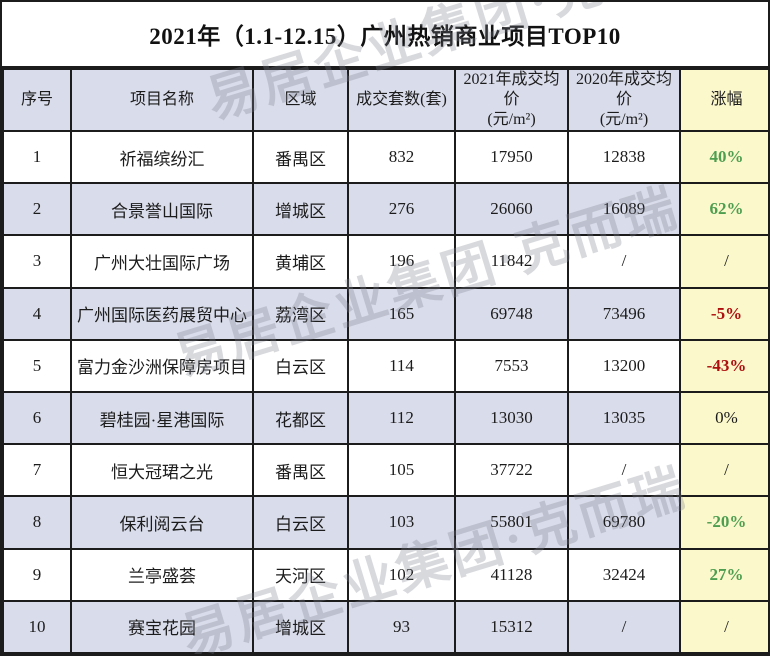 The height and width of the screenshot is (656, 770). I want to click on project-name-cell: 富力金沙洲保障房项目, so click(162, 365).